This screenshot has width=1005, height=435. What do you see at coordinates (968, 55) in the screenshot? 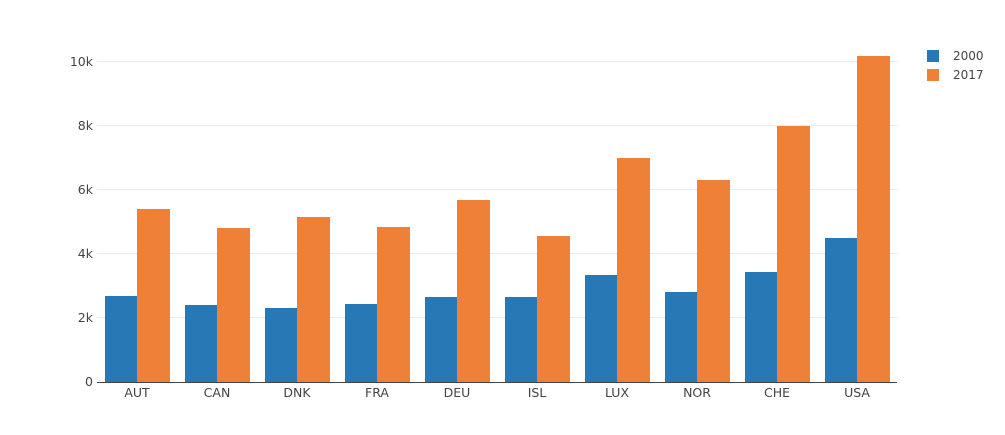
I see `legend-label-2000: 2000` at bounding box center [968, 55].